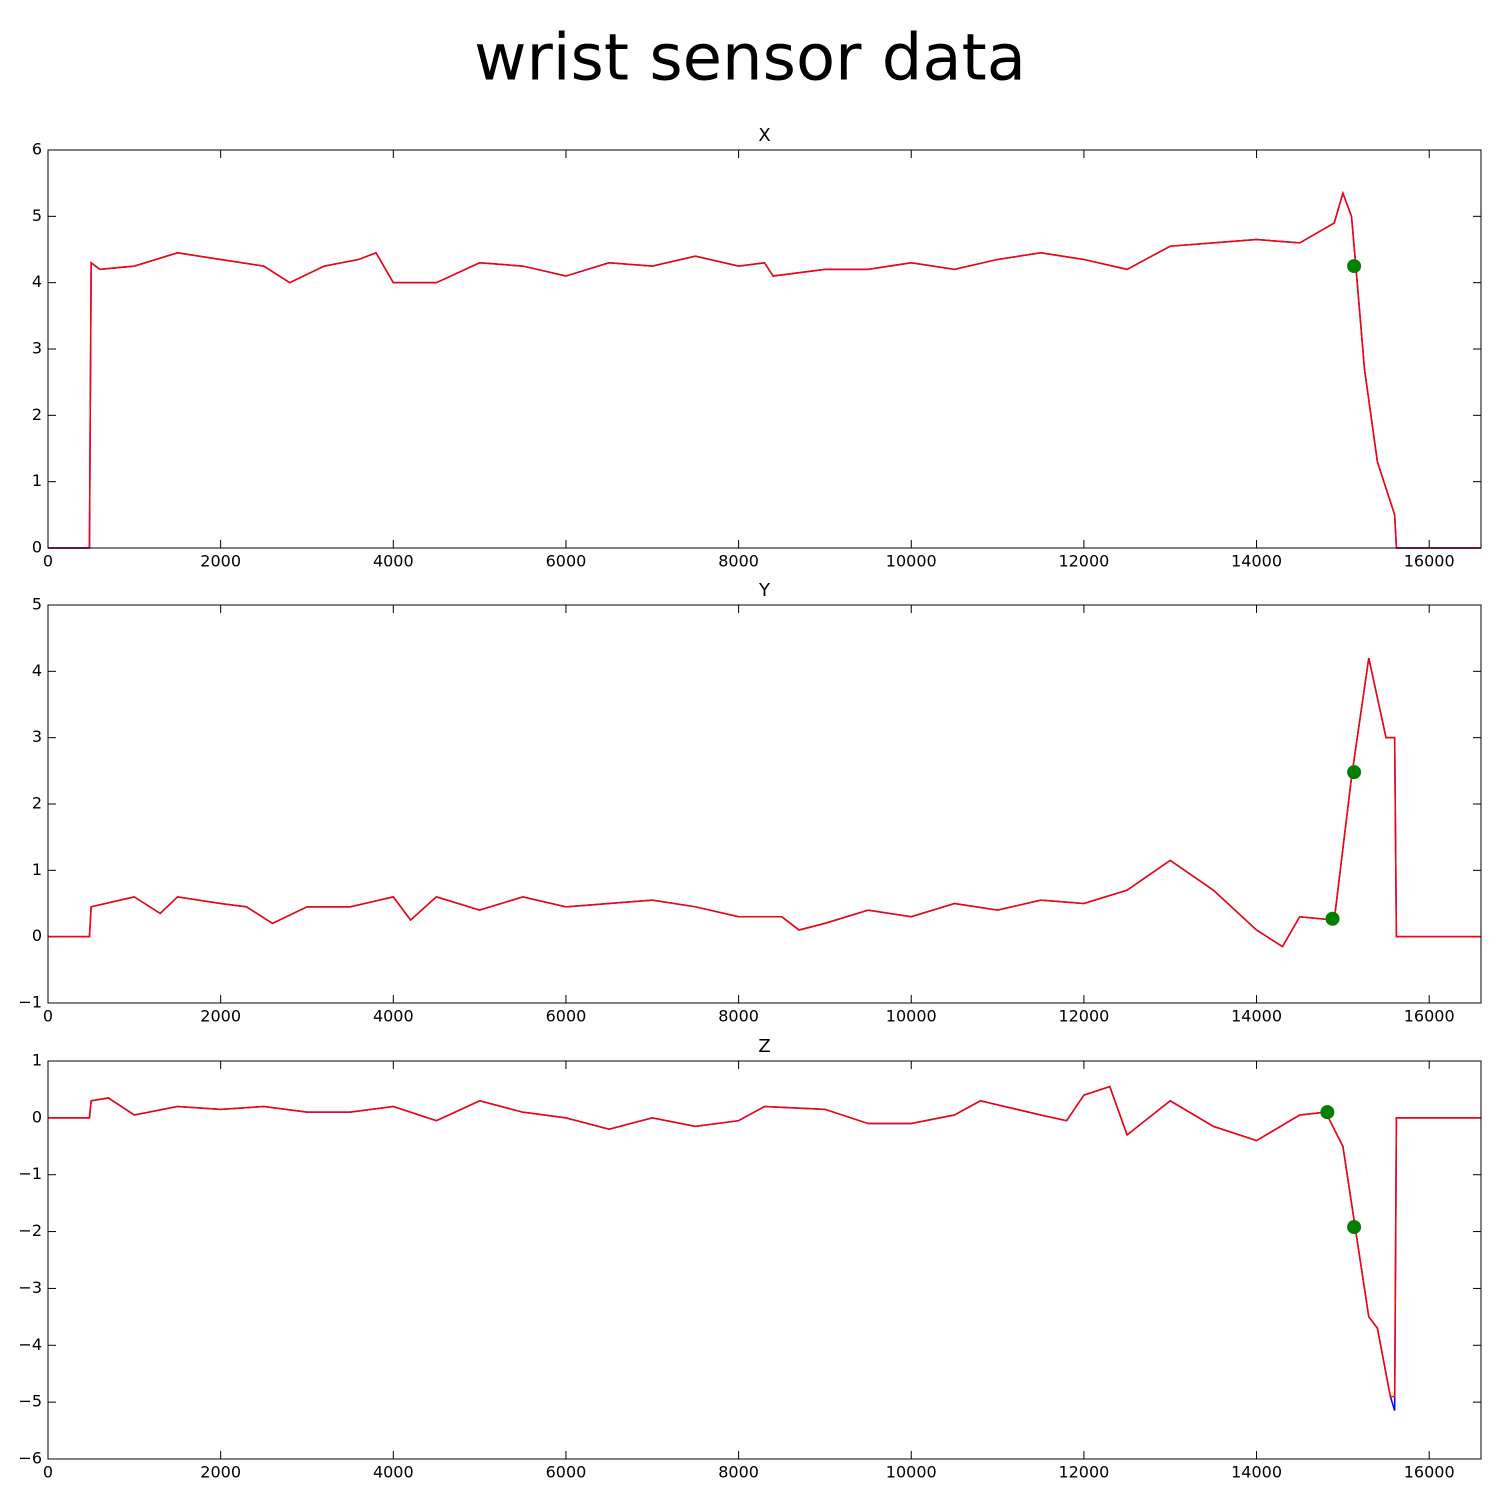 This screenshot has height=1500, width=1500. What do you see at coordinates (764, 590) in the screenshot?
I see `subplot-title: Y` at bounding box center [764, 590].